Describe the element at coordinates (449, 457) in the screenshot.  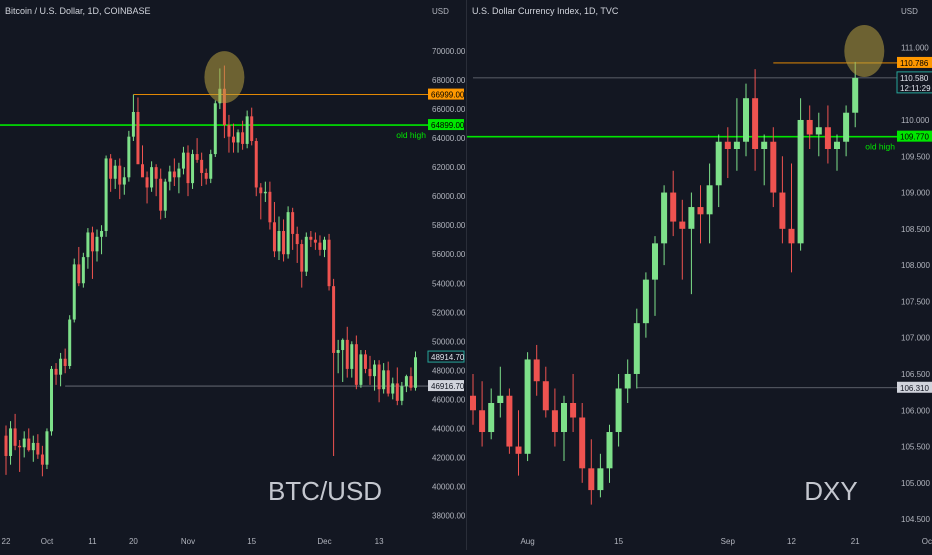
I see `btc-y-tick-label: 42000.00` at that location.